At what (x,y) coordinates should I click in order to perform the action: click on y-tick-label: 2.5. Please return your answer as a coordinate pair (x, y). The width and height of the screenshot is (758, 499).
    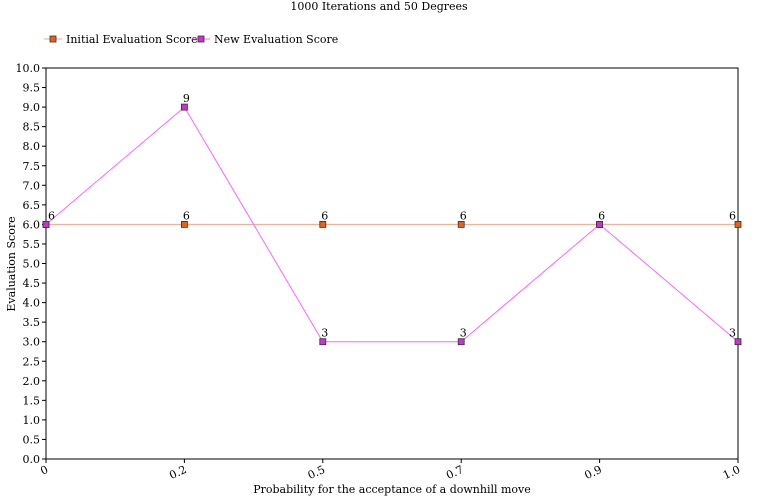
    Looking at the image, I should click on (32, 361).